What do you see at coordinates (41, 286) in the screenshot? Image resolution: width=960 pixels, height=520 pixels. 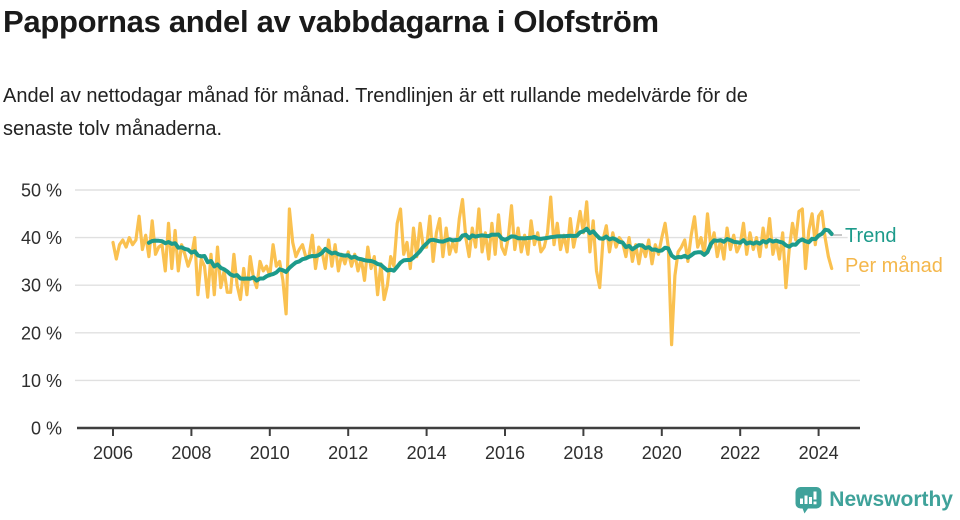 I see `y-tick-label-30: 30 %` at bounding box center [41, 286].